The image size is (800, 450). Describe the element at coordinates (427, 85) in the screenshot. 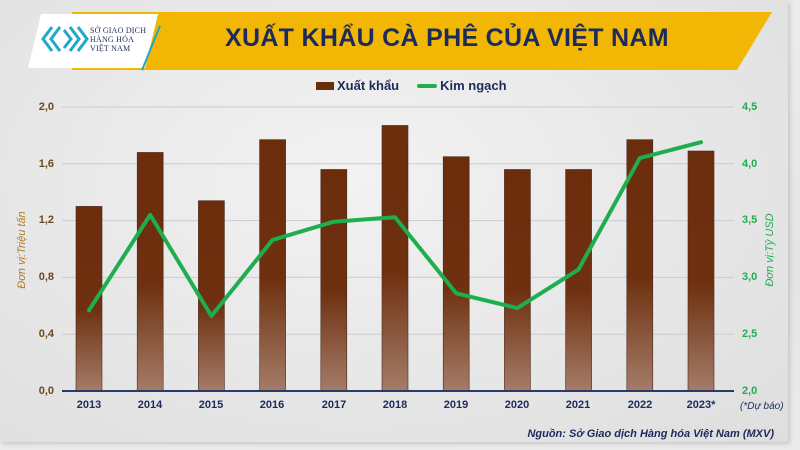

I see `legend-line-swatch` at that location.